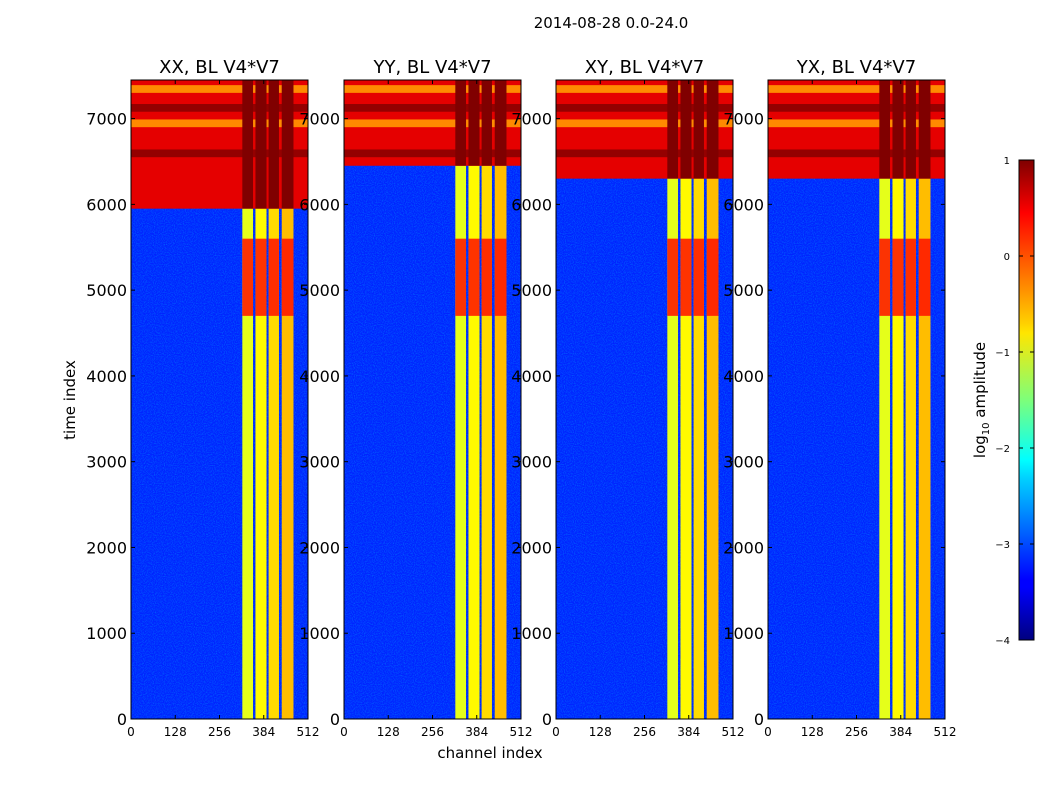 This screenshot has height=800, width=1050. What do you see at coordinates (611, 23) in the screenshot?
I see `figure-suptitle: 2014-08-28 0.0-24.0` at bounding box center [611, 23].